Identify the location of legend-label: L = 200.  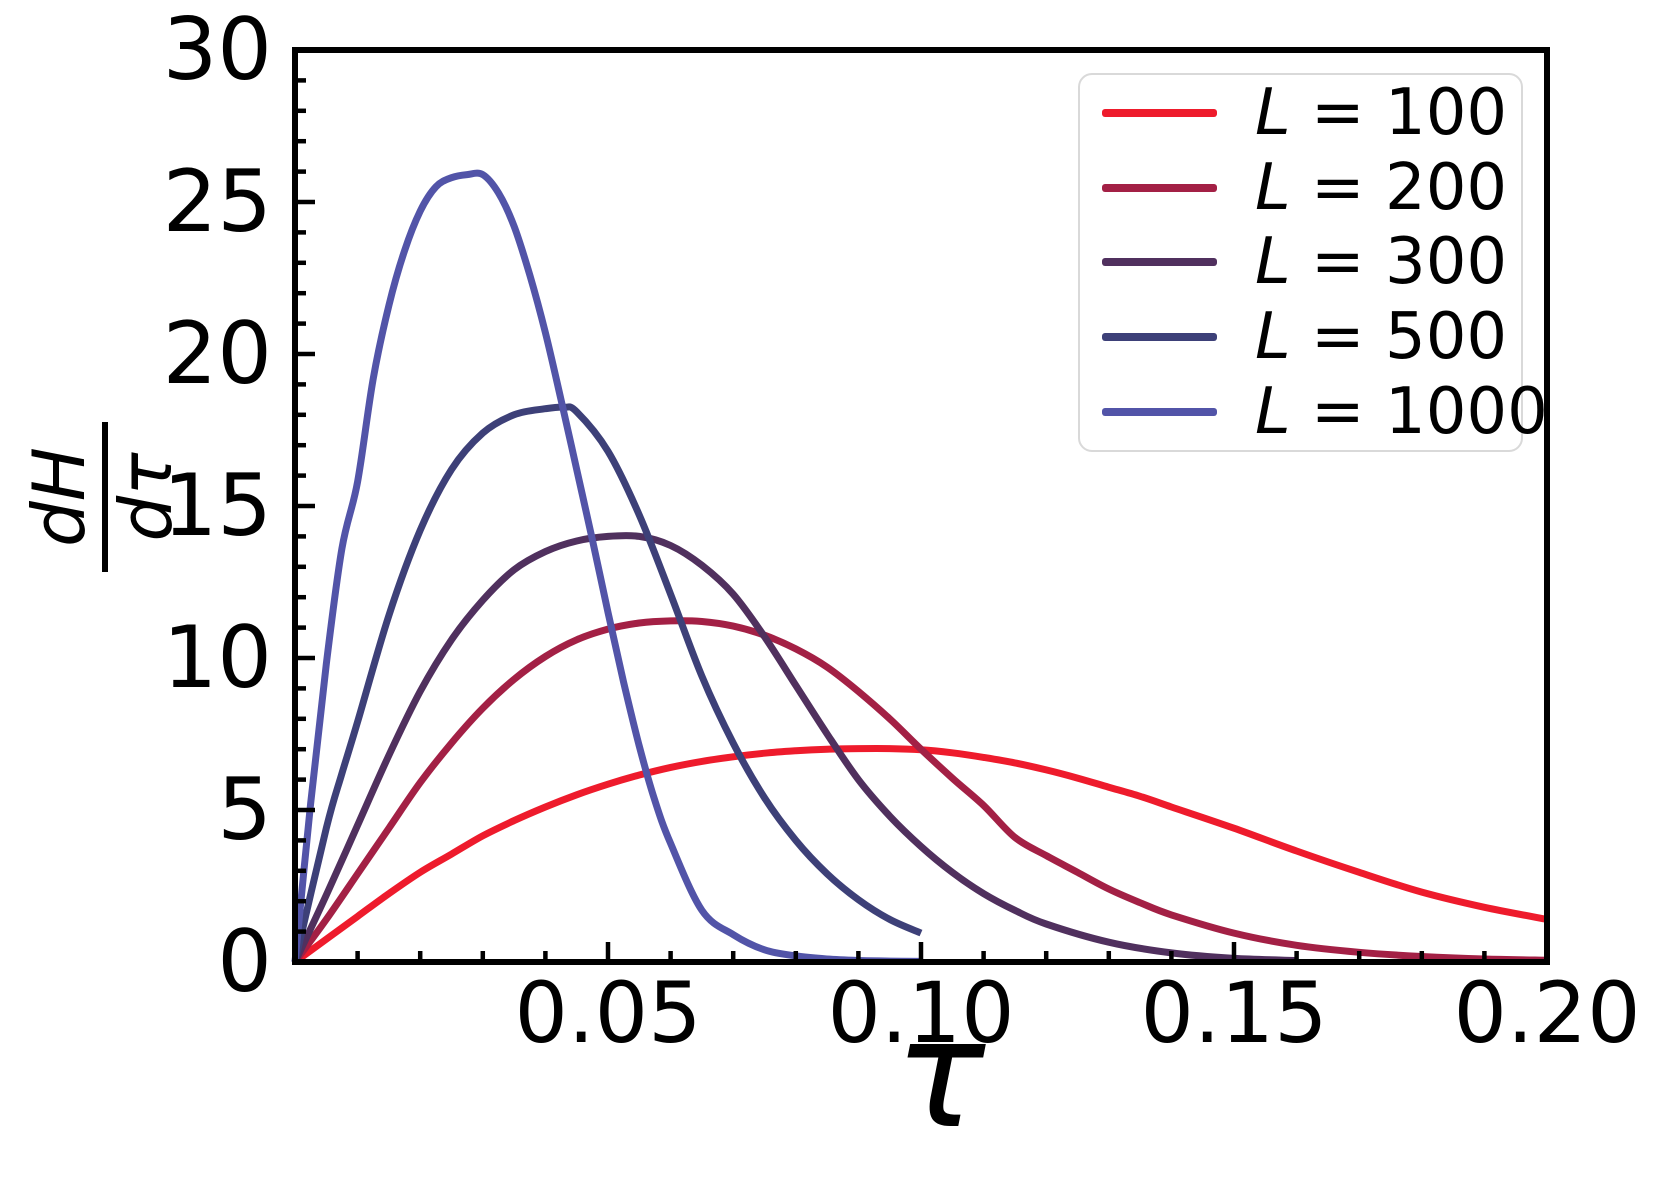
(1381, 188).